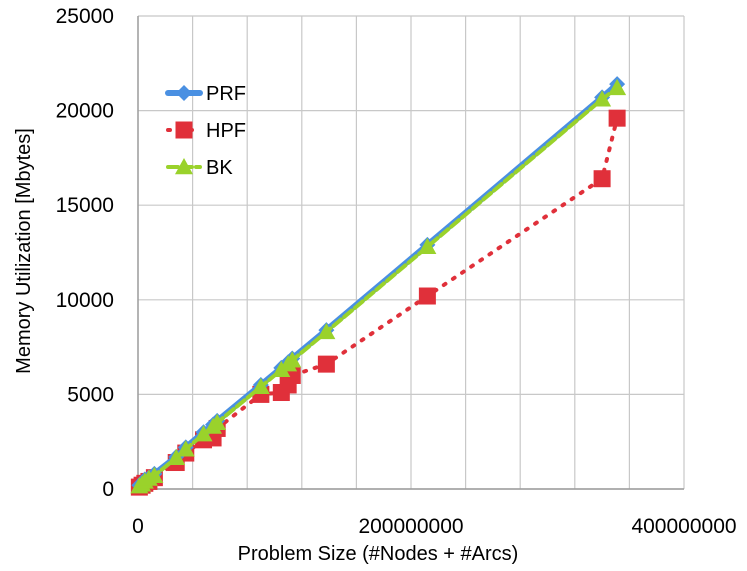 The height and width of the screenshot is (571, 747). What do you see at coordinates (199, 168) in the screenshot?
I see `legend-item-bk: BK` at bounding box center [199, 168].